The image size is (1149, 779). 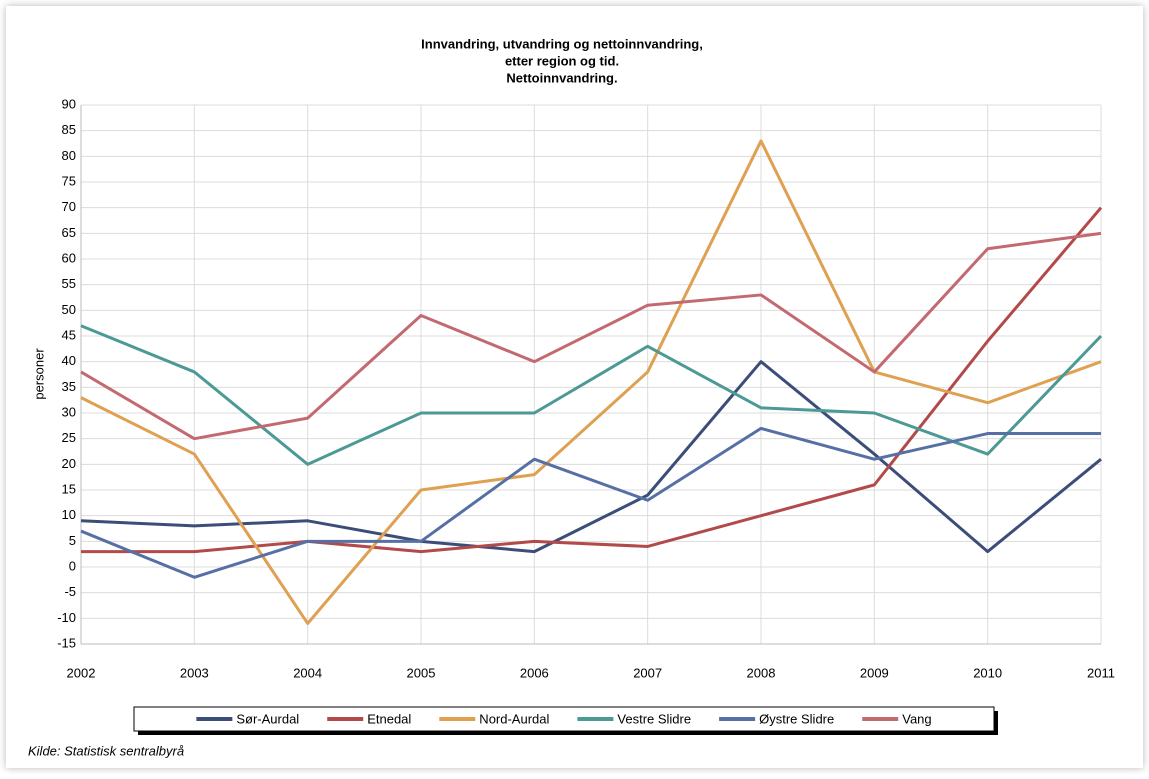 I want to click on source: Kilde: Statistisk sentralbyrå, so click(x=106, y=750).